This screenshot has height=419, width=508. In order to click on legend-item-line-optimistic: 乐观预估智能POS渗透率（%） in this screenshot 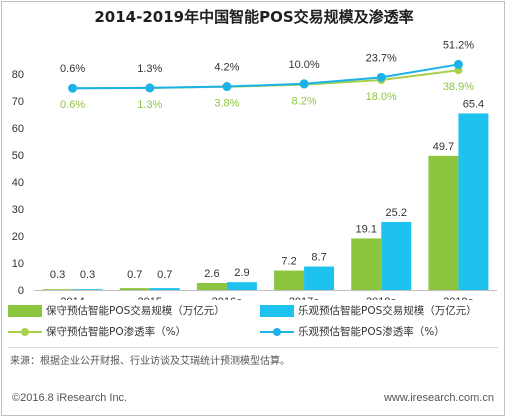, I will do `click(352, 331)`.